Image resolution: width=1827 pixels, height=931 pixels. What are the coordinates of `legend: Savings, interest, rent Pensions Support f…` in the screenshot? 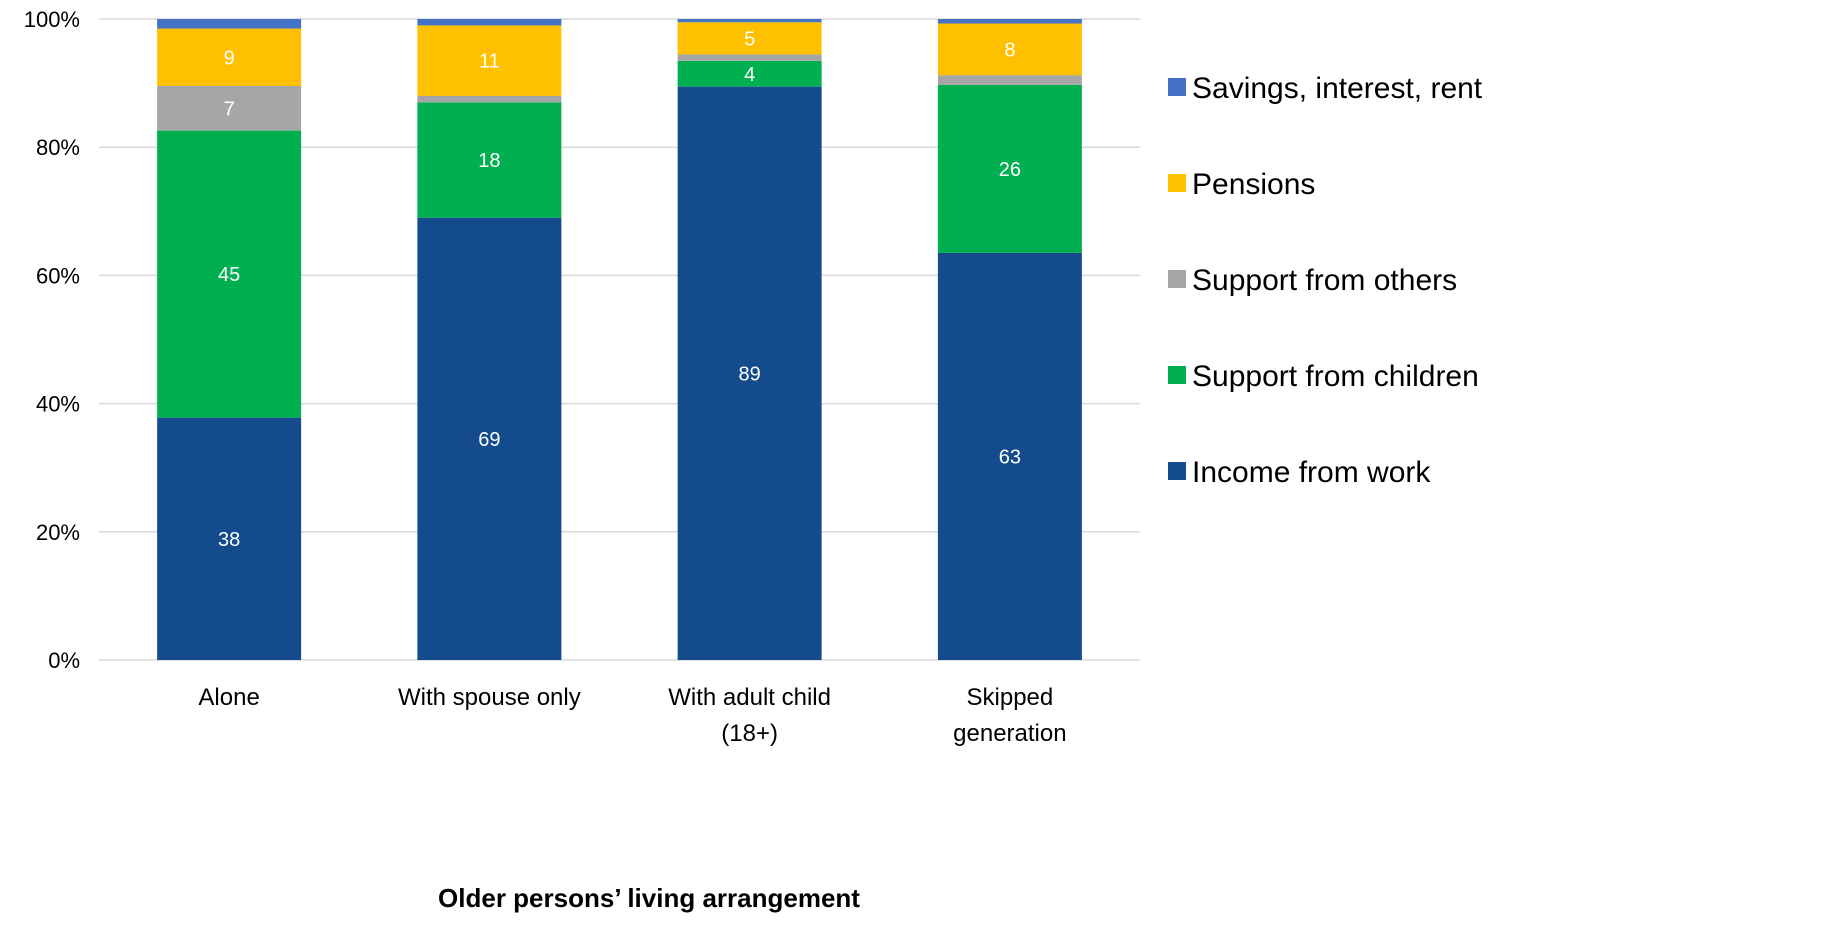 It's located at (1325, 280).